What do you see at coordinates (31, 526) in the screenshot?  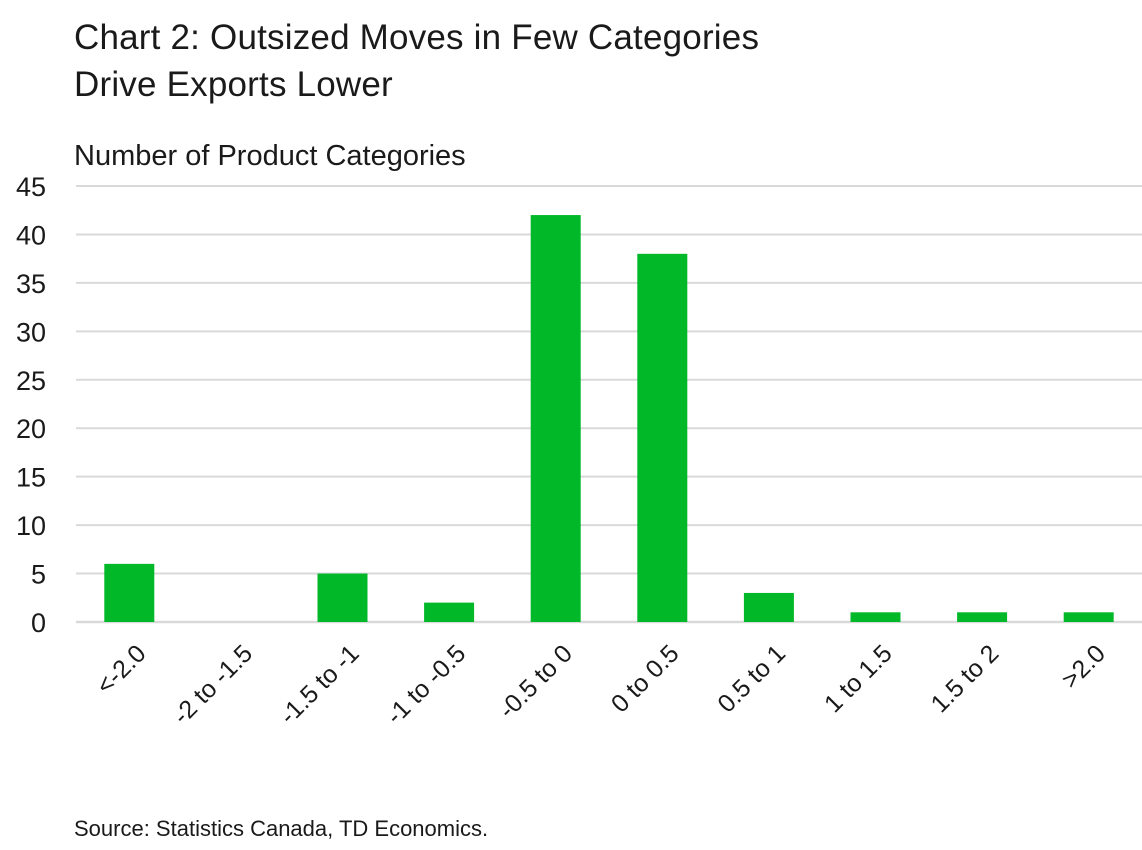 I see `y-tick-label: 10` at bounding box center [31, 526].